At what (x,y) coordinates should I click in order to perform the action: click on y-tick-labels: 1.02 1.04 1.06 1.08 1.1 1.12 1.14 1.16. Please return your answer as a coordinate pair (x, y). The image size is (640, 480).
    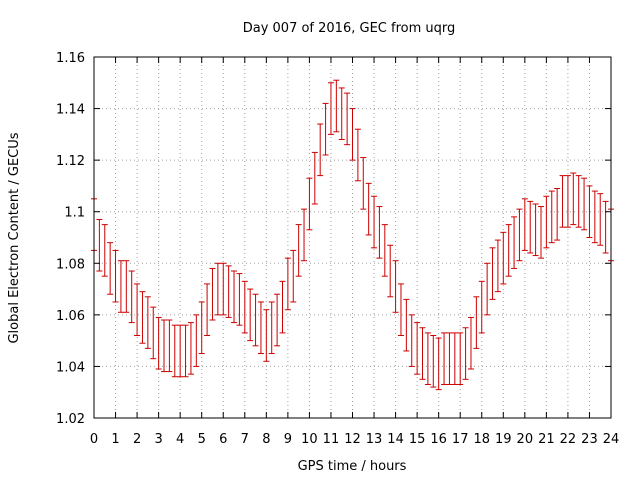
    Looking at the image, I should click on (70, 239).